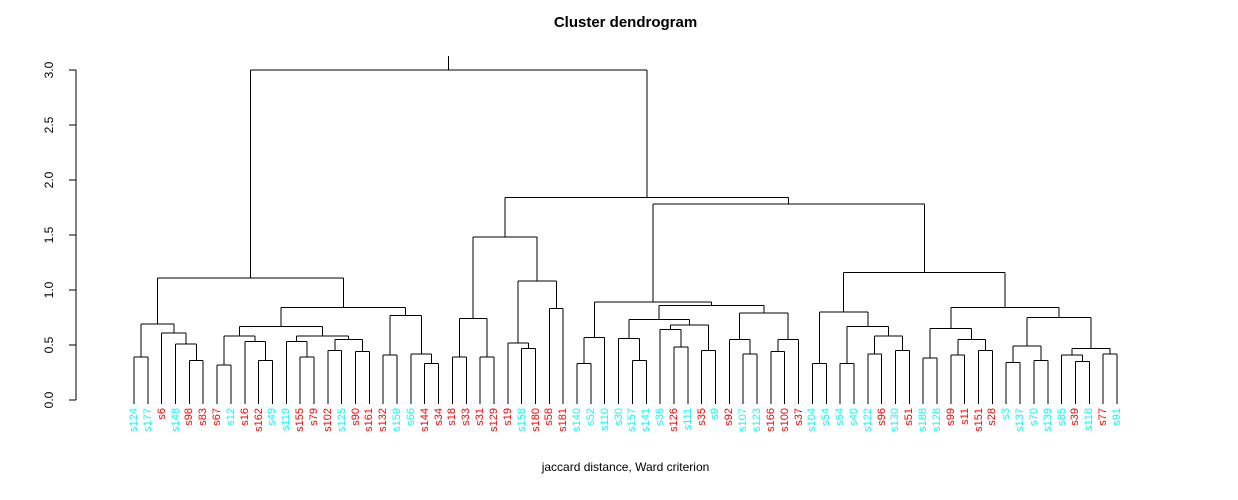 This screenshot has height=500, width=1238. Describe the element at coordinates (950, 417) in the screenshot. I see `leaf-label: s99` at that location.